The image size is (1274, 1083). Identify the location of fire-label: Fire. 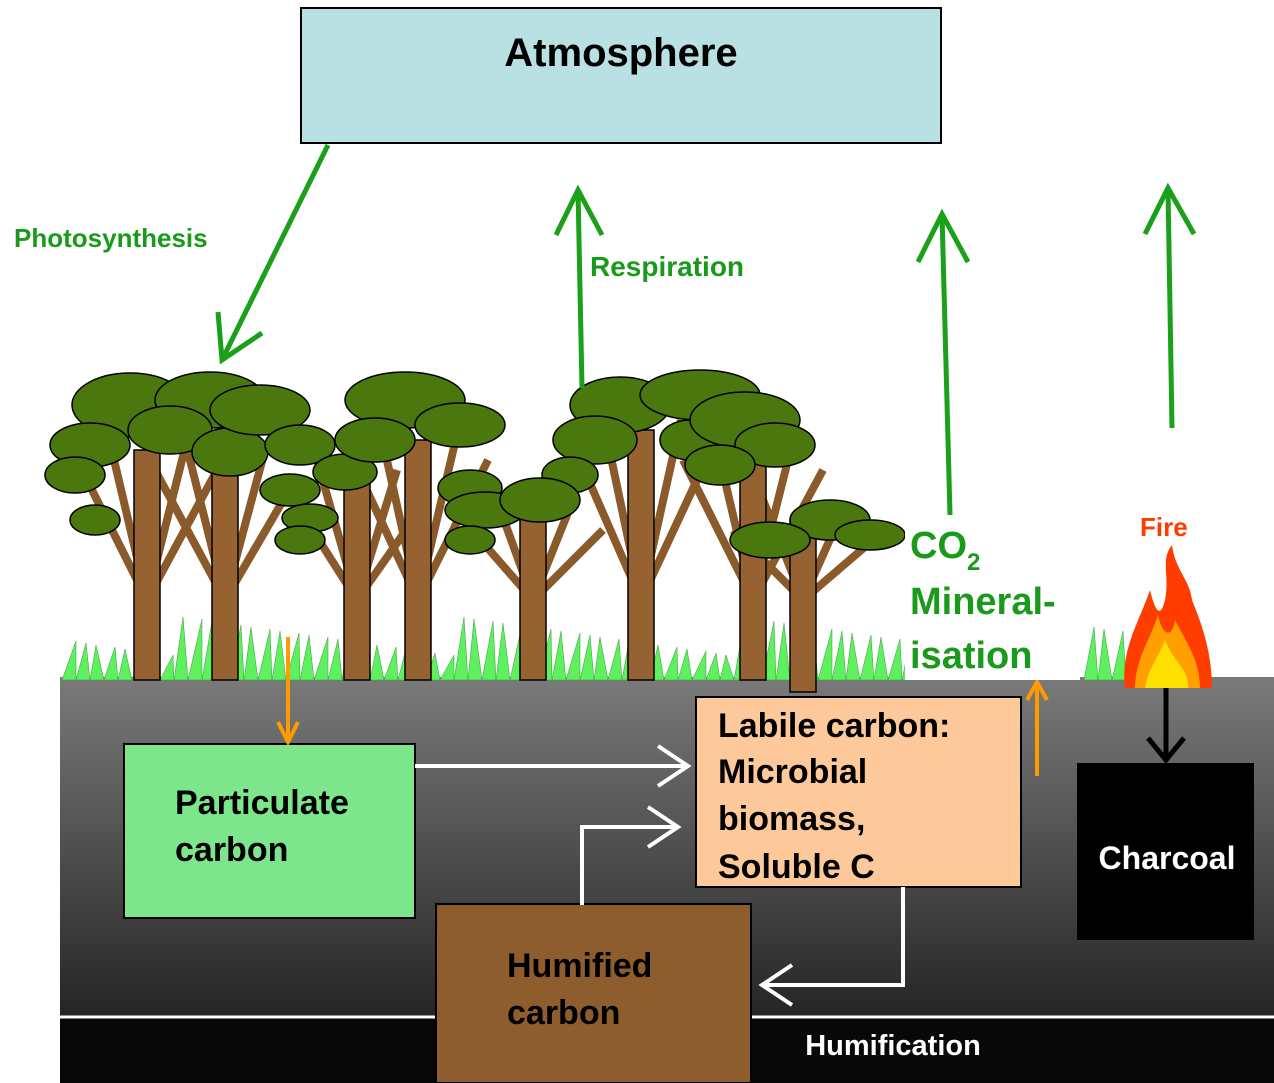
(1164, 527).